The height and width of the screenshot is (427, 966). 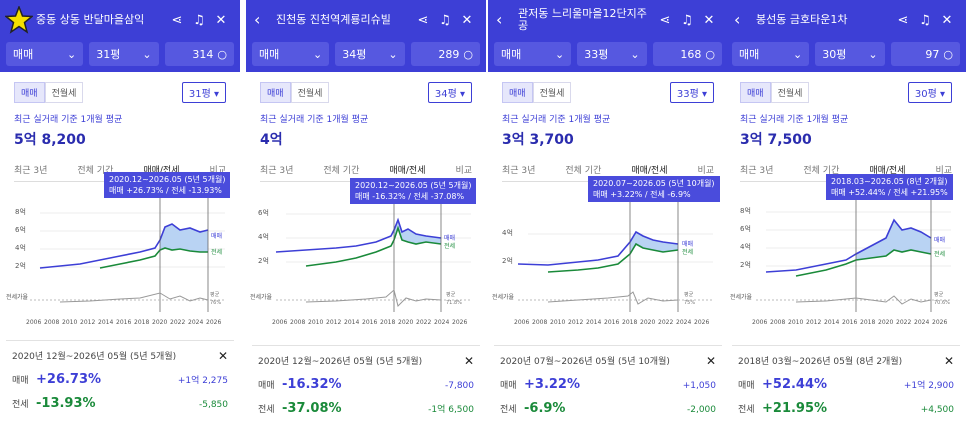 What do you see at coordinates (850, 54) in the screenshot?
I see `area-select: 30평 ⌄` at bounding box center [850, 54].